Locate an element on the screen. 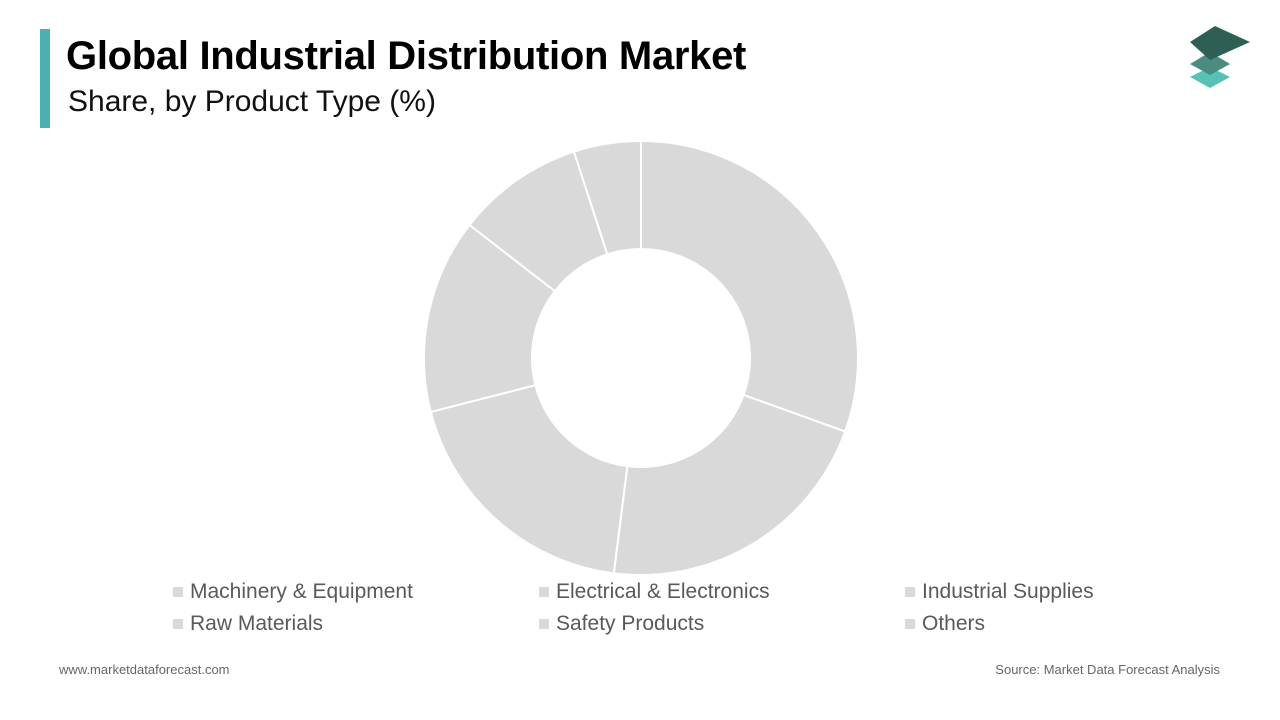 This screenshot has width=1280, height=720. logo-layer-bottom is located at coordinates (1210, 77).